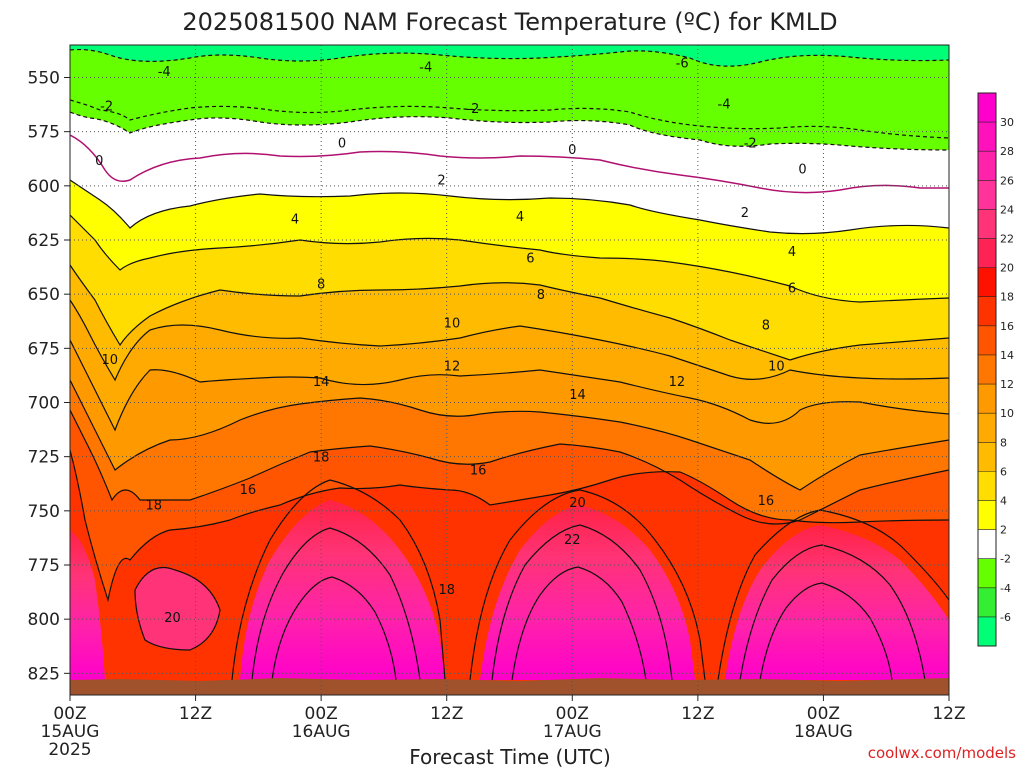 This screenshot has width=1024, height=768. What do you see at coordinates (1003, 530) in the screenshot?
I see `colorbar-label: 2` at bounding box center [1003, 530].